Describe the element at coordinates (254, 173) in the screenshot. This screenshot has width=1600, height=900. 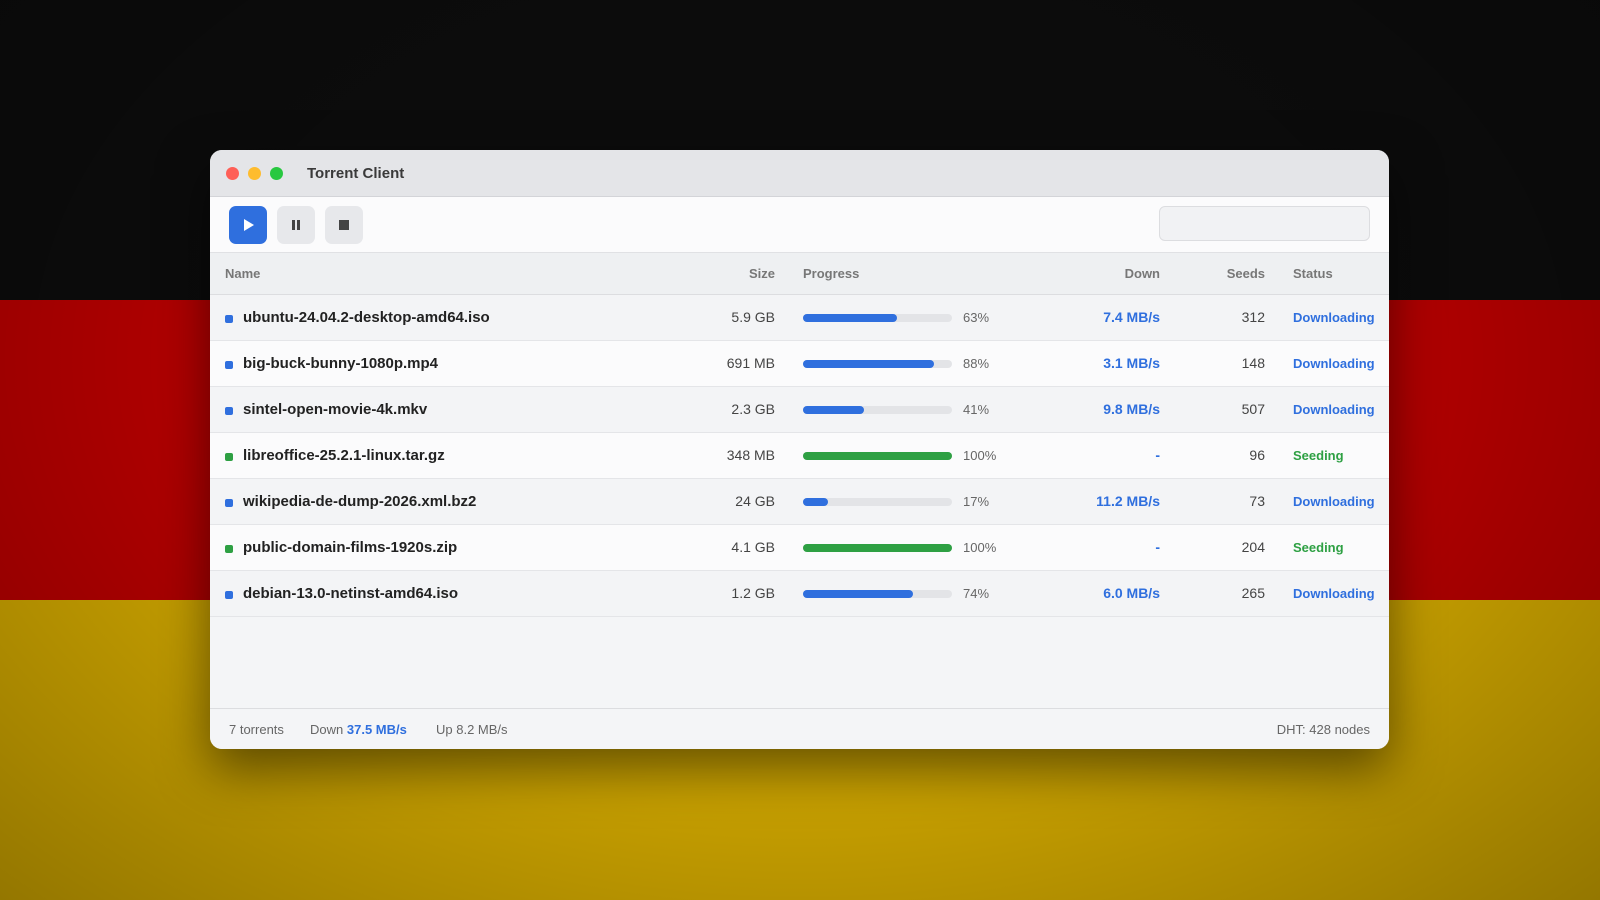
I see `minimize-button` at that location.